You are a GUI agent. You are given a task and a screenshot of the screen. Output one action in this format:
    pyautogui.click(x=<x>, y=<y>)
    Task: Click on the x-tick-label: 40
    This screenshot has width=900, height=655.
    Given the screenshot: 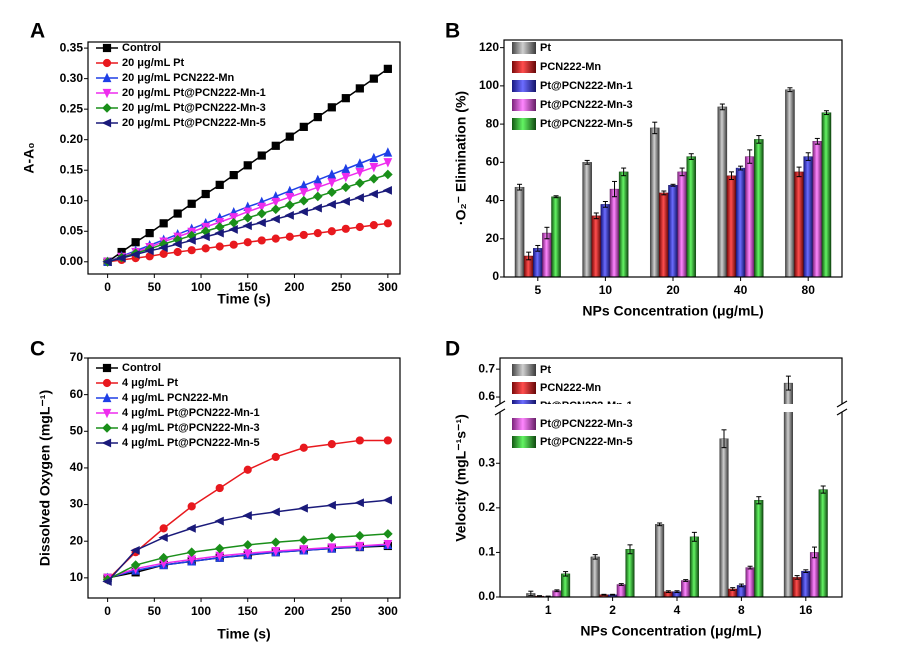 What is the action you would take?
    pyautogui.click(x=741, y=290)
    